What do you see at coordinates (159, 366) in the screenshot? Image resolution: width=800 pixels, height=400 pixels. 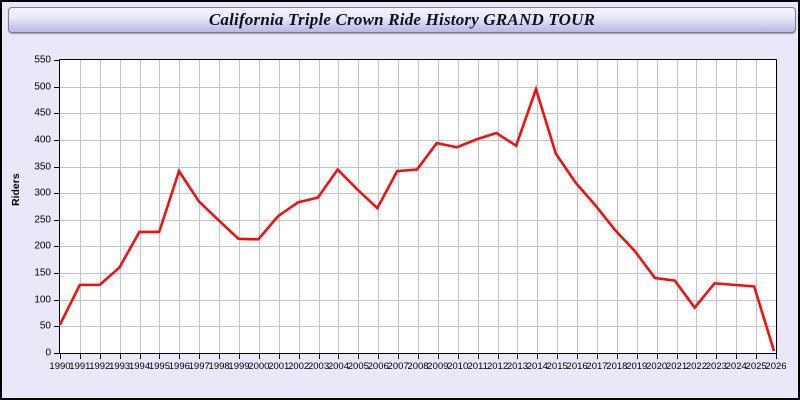 I see `x-axis-tick-label: 1995` at bounding box center [159, 366].